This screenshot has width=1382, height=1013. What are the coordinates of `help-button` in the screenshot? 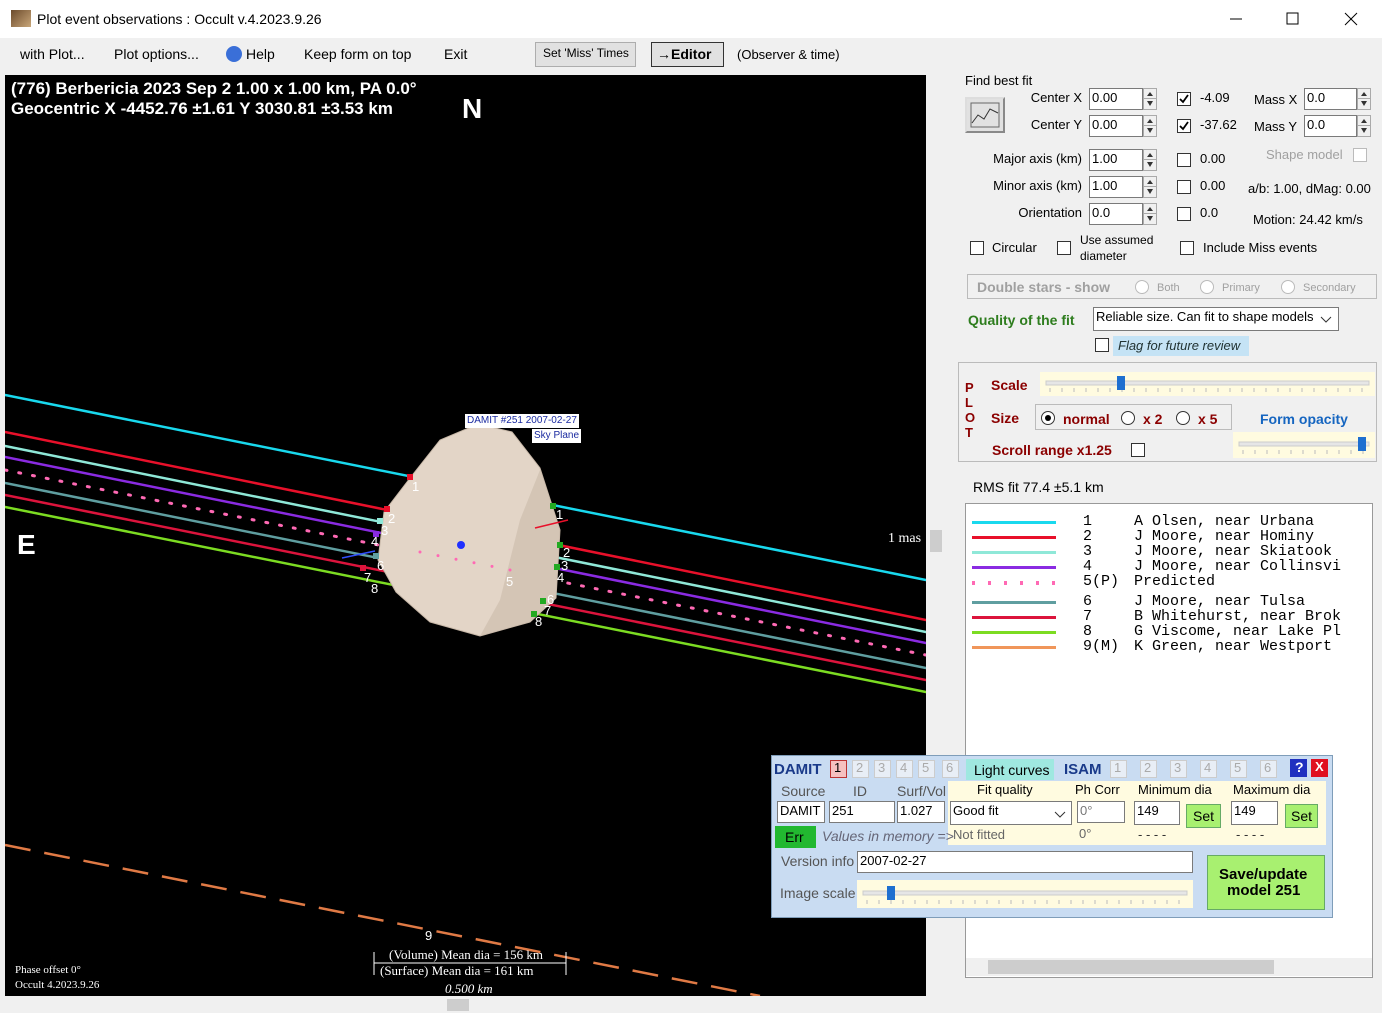 It's located at (1298, 768).